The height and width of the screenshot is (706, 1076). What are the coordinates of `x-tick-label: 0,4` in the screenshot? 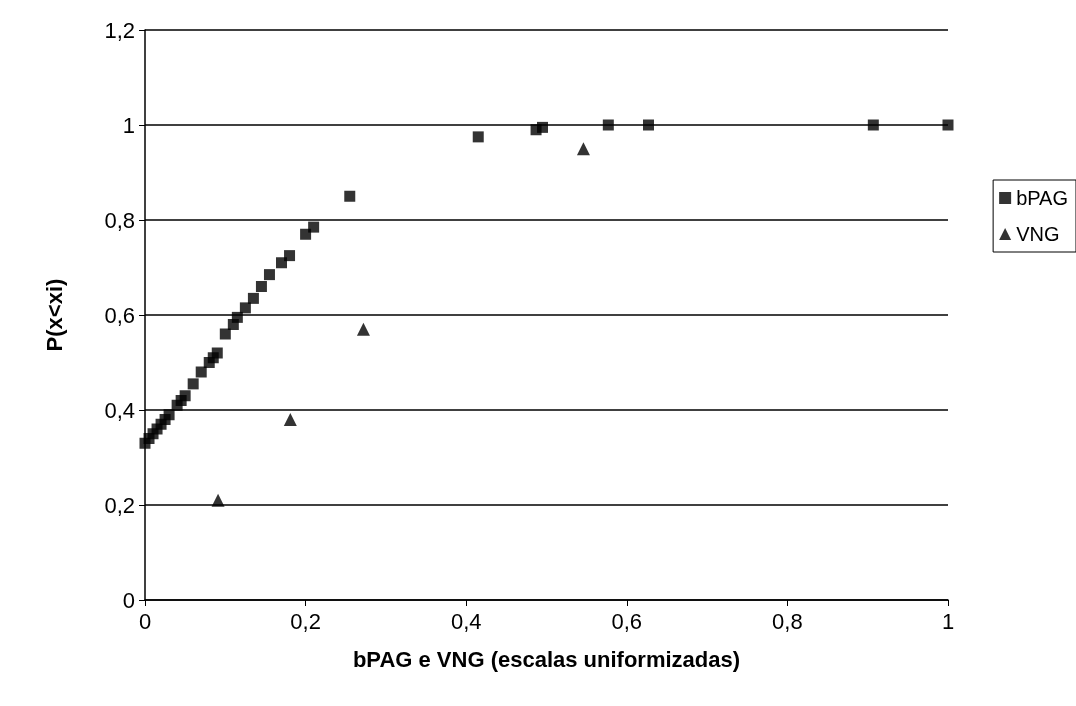 It's located at (466, 621).